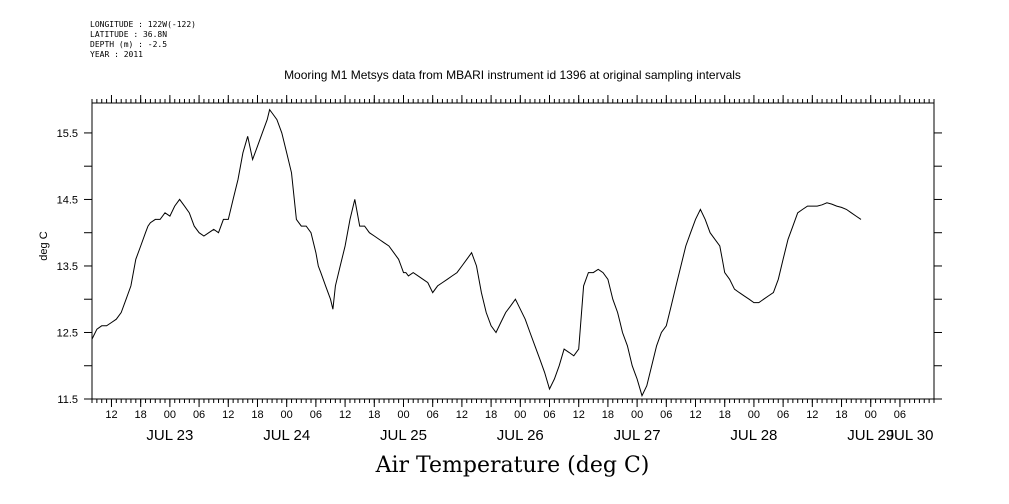 The image size is (1009, 504). What do you see at coordinates (67, 267) in the screenshot?
I see `y-tick-label: 13.5` at bounding box center [67, 267].